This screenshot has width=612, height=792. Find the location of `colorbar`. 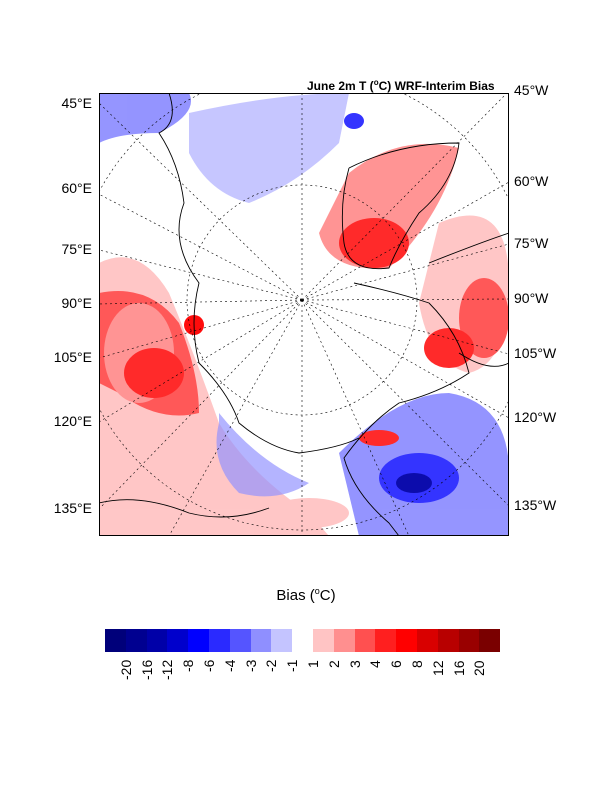

colorbar is located at coordinates (303, 640).